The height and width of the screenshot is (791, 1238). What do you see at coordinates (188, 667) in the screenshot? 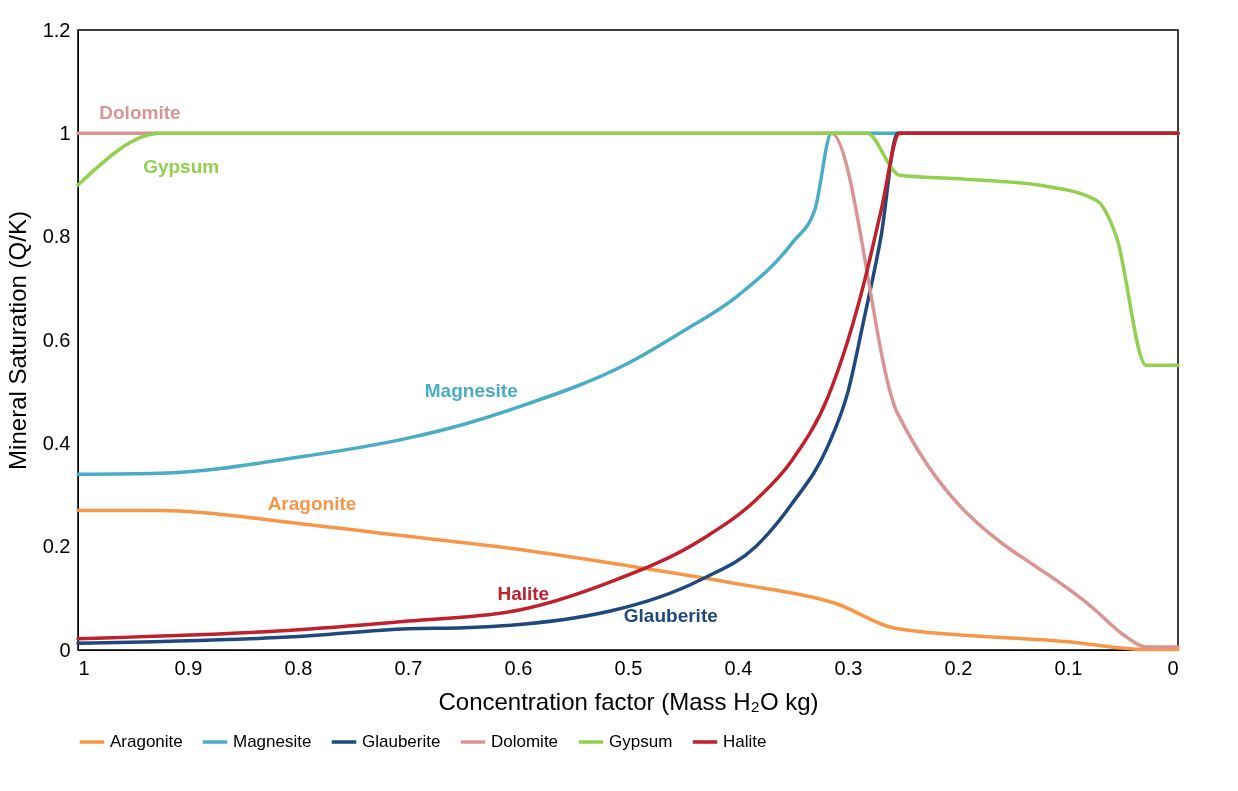
I see `x-tick-label: 0.9` at bounding box center [188, 667].